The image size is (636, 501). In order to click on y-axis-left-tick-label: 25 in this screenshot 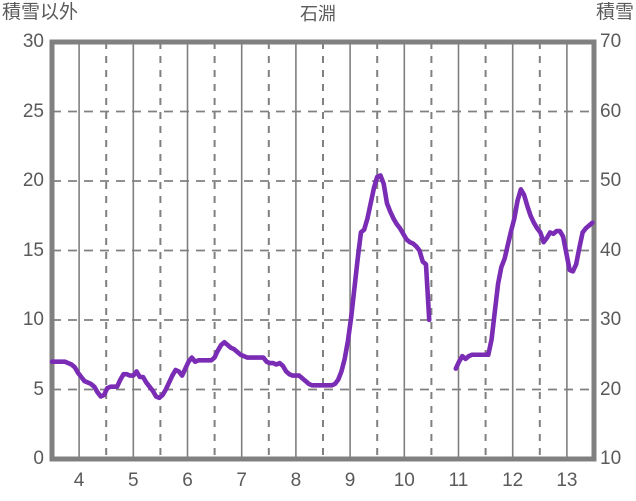, I will do `click(33, 111)`.